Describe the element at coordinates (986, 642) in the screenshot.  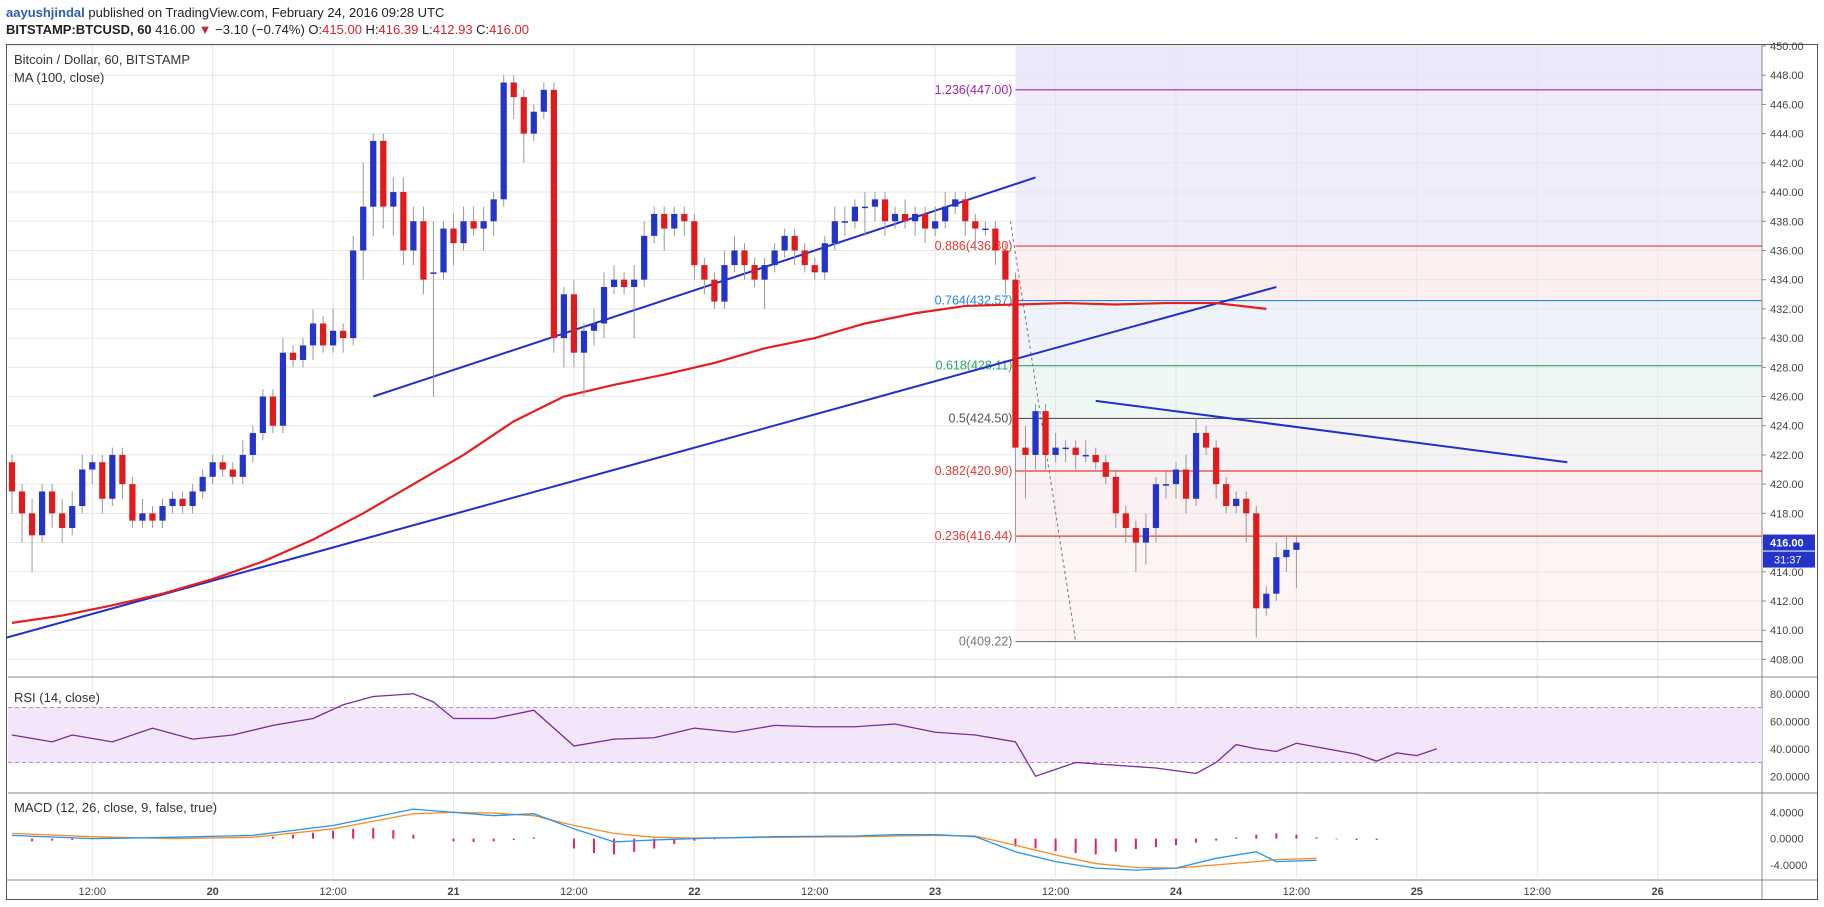
I see `fib-level-label: 0(409.22)` at that location.